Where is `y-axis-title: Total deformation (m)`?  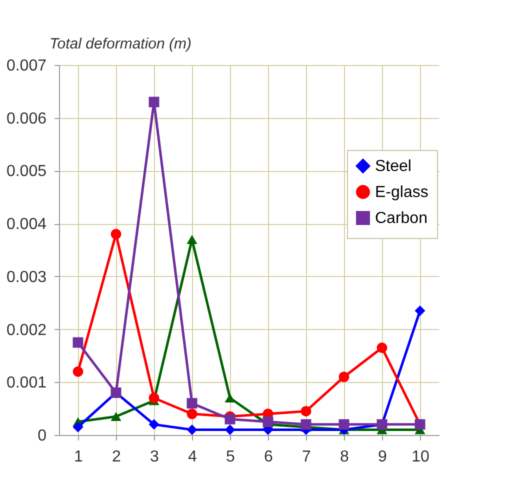
y-axis-title: Total deformation (m) is located at coordinates (121, 44).